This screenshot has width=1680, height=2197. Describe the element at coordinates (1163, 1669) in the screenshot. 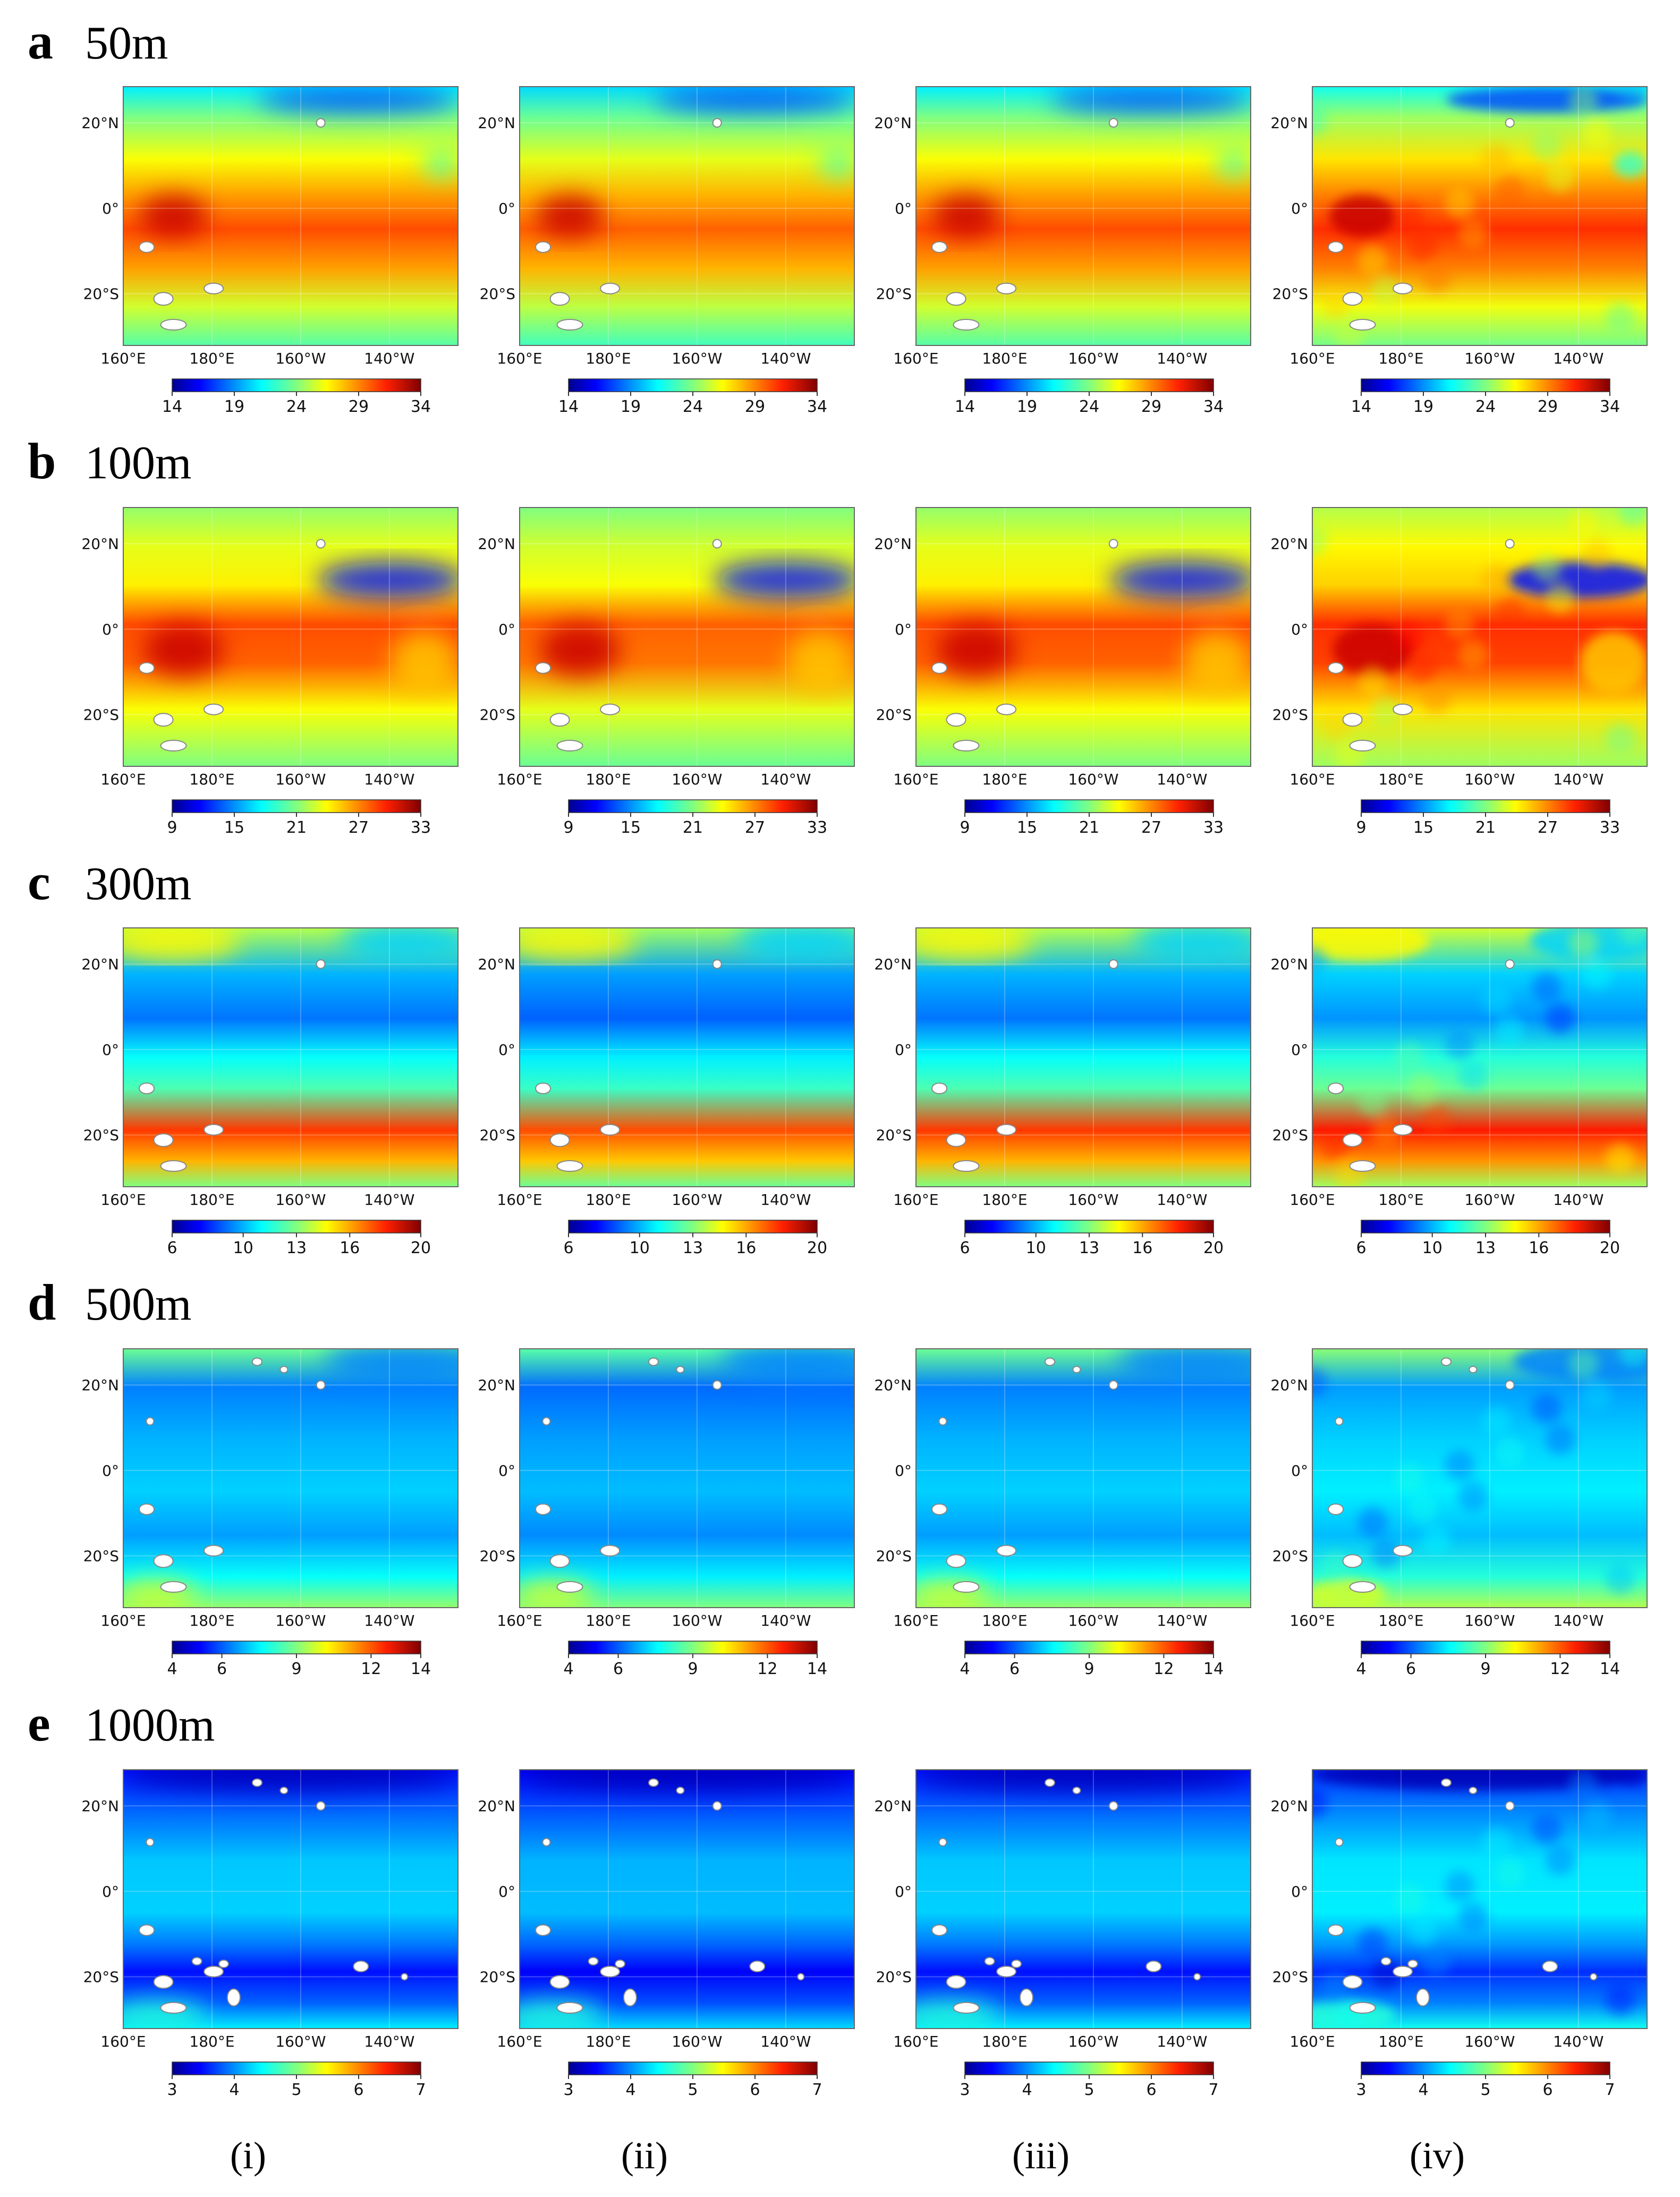

I see `colorbar-tick-label: 12` at that location.